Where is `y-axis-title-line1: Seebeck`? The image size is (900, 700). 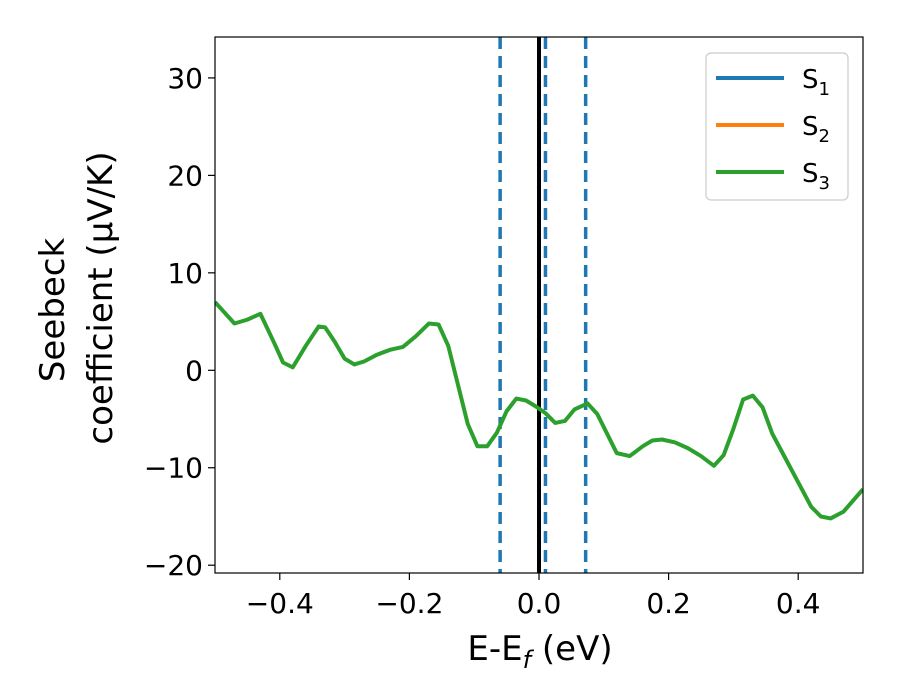
y-axis-title-line1: Seebeck is located at coordinates (53, 310).